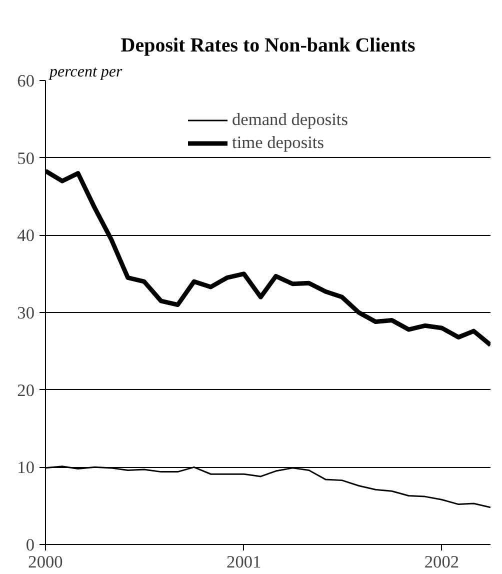 This screenshot has height=574, width=502. Describe the element at coordinates (85, 72) in the screenshot. I see `y-axis-title: percent per` at that location.